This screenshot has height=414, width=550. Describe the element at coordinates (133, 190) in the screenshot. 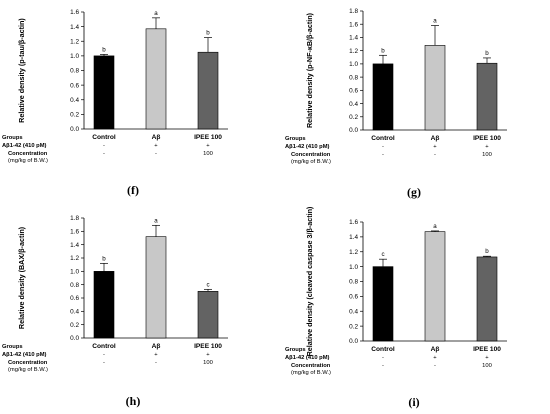

I see `panel-label: (f)` at that location.